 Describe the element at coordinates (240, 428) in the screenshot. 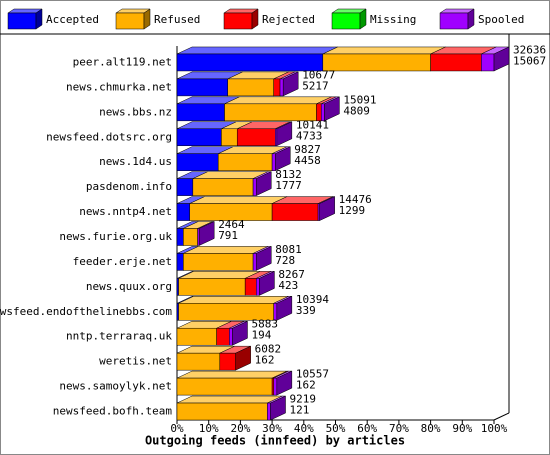

I see `x-tick-label: 20%` at that location.